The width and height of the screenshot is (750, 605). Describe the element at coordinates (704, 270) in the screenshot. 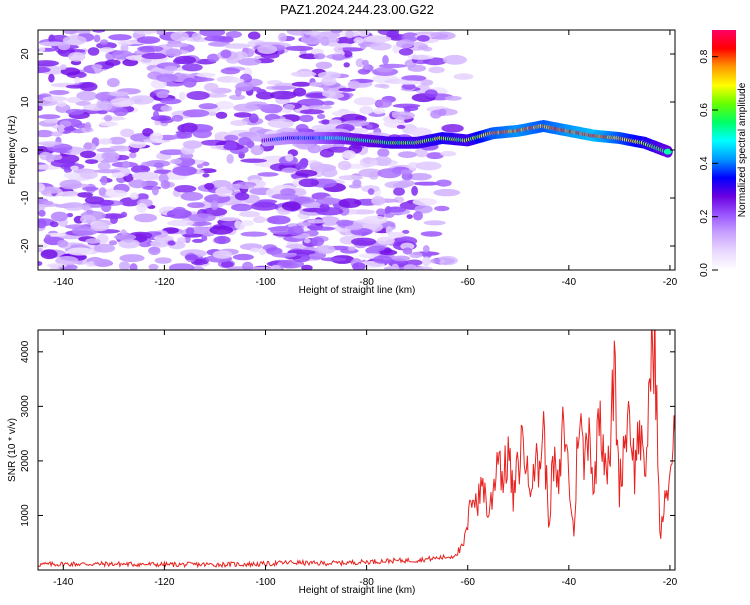

I see `colorbar-tick-label: 0.0` at that location.